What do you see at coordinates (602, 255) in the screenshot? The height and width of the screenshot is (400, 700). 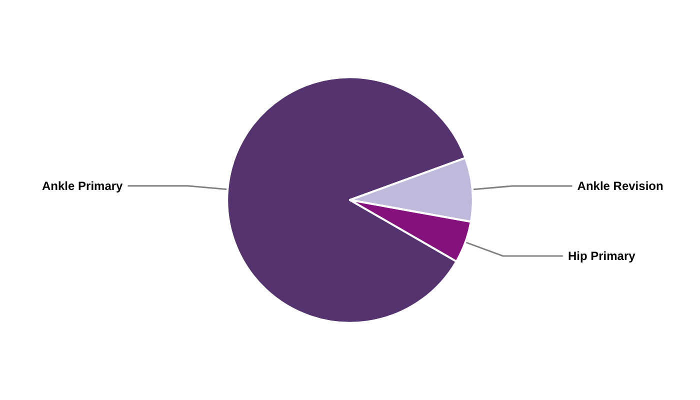 I see `slice-label: Hip Primary` at bounding box center [602, 255].